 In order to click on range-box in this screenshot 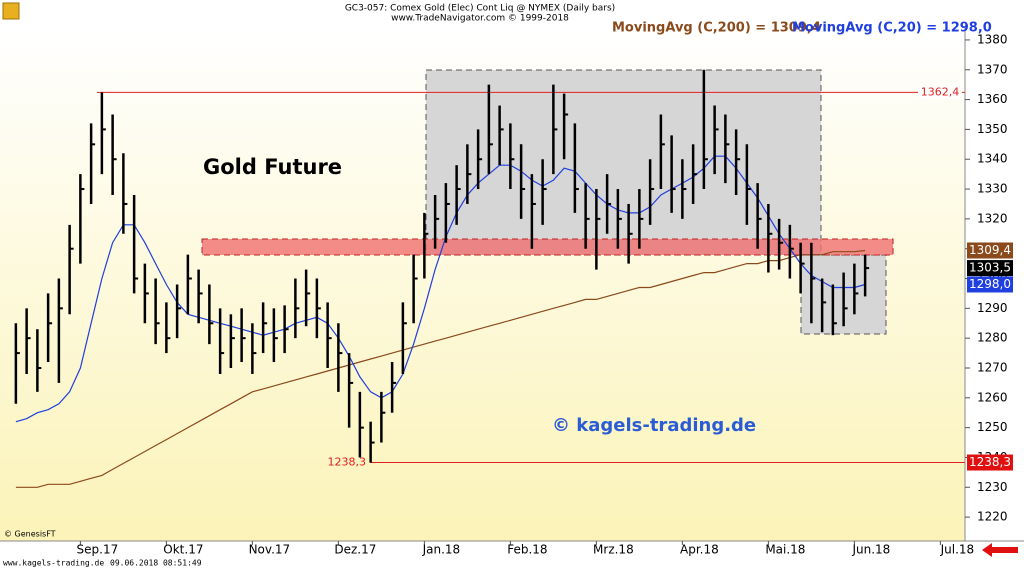, I will do `click(623, 162)`.